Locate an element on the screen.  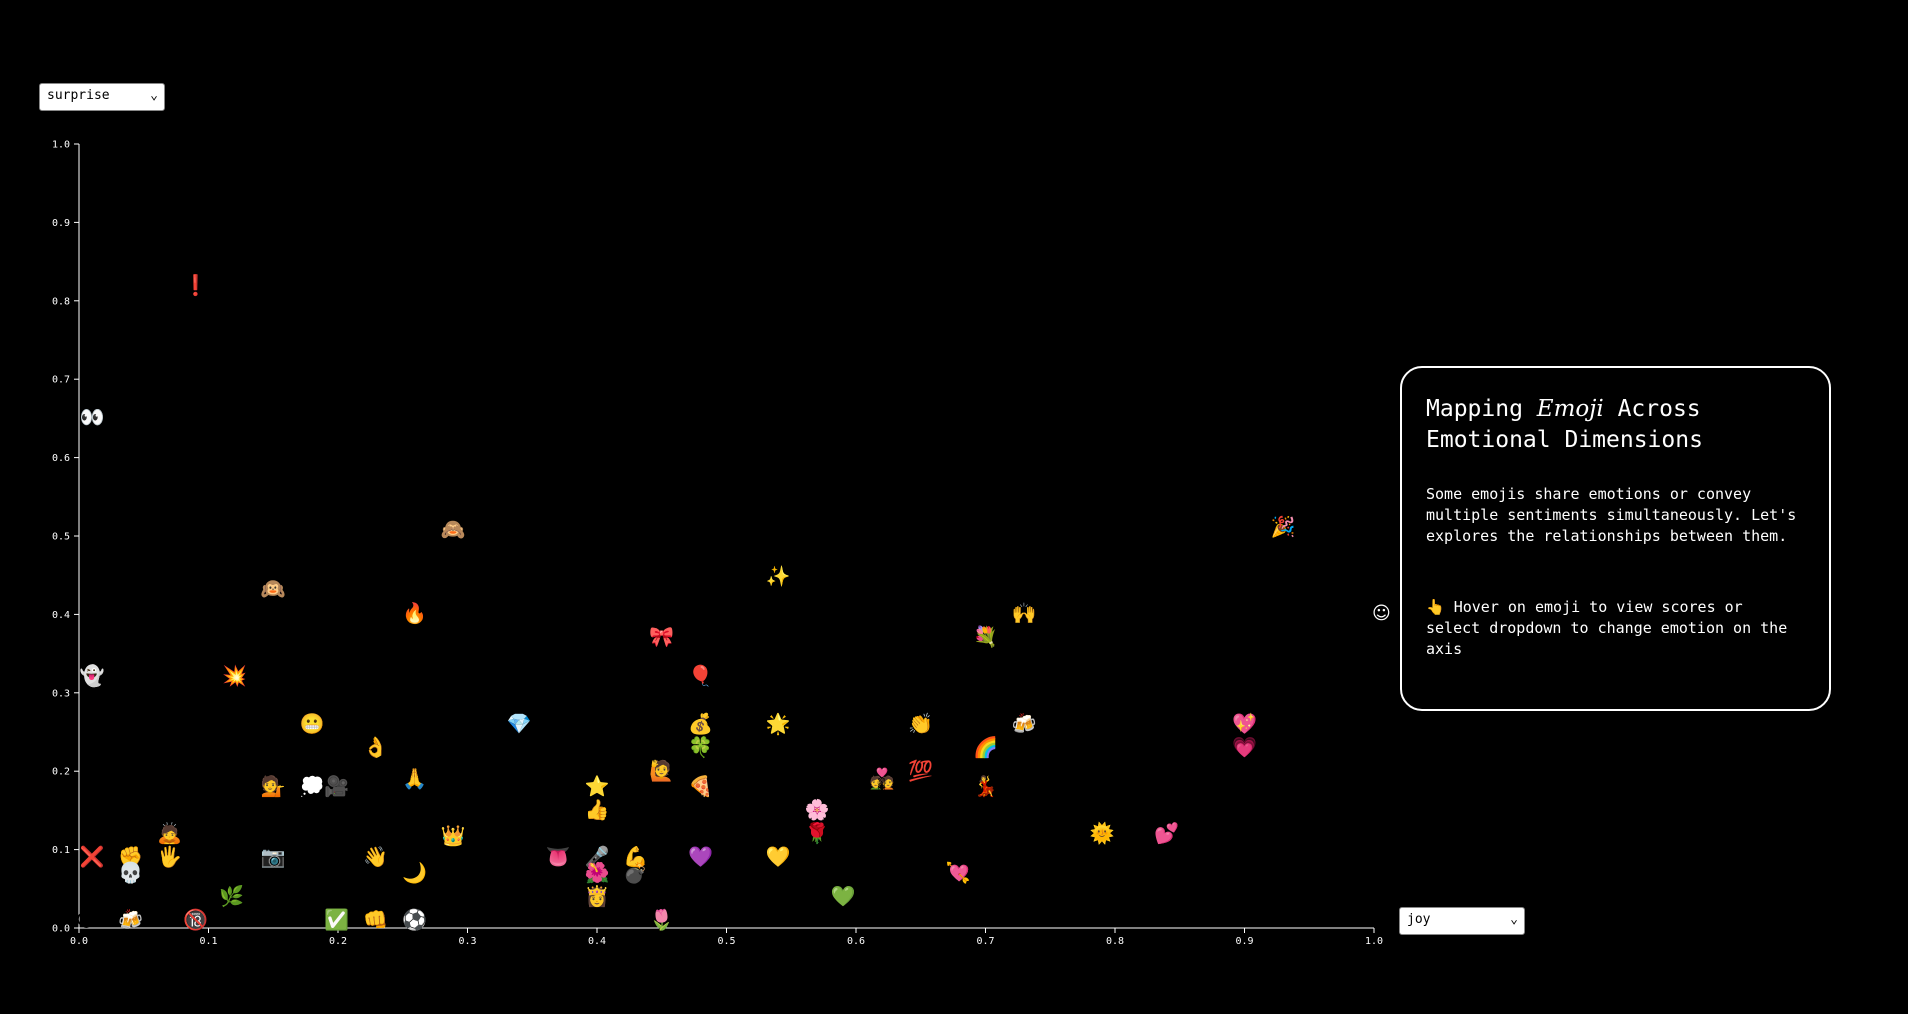
emoji-point: ✔ is located at coordinates (268, 922).